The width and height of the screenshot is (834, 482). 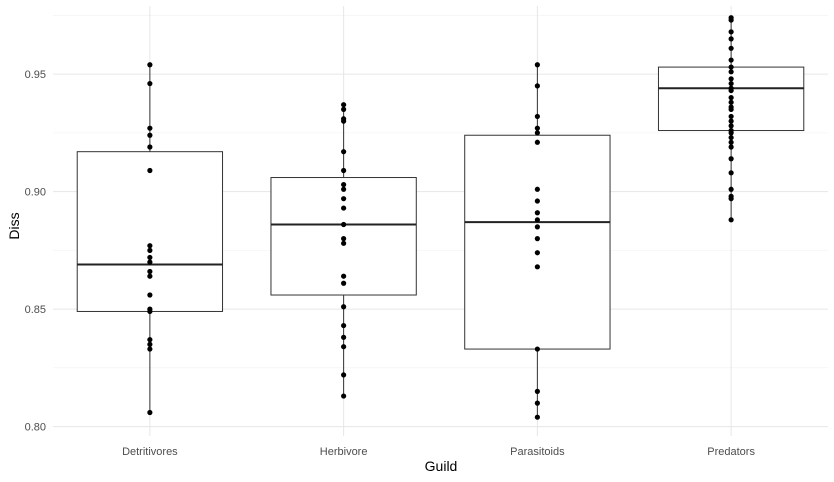 I want to click on y-tick-label: 0.95, so click(x=35, y=75).